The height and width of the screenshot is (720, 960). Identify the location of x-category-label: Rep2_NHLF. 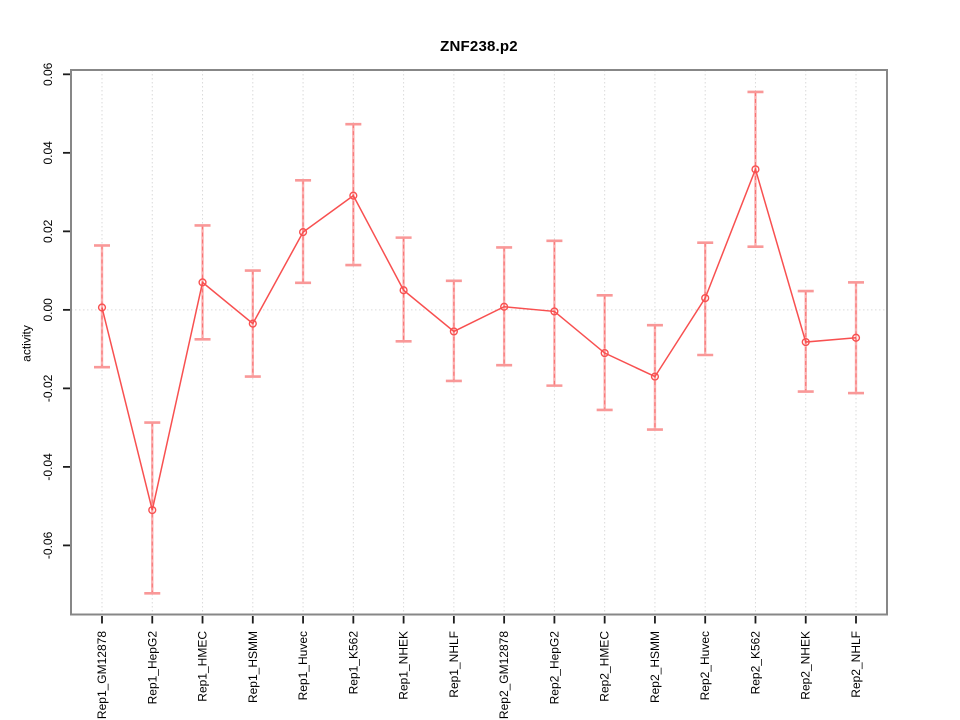
(856, 664).